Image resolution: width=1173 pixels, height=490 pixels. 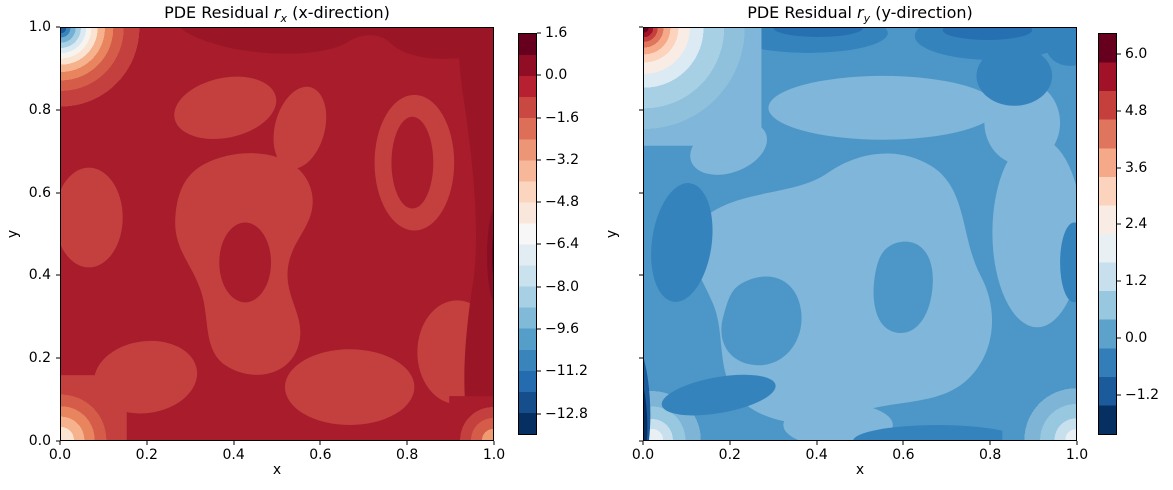 I want to click on left-yaxis-label: y, so click(x=13, y=234).